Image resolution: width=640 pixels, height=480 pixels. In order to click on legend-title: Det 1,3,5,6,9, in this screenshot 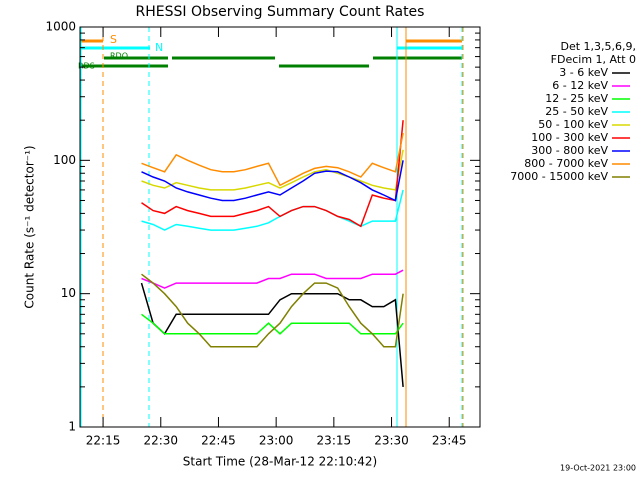, I will do `click(598, 46)`.